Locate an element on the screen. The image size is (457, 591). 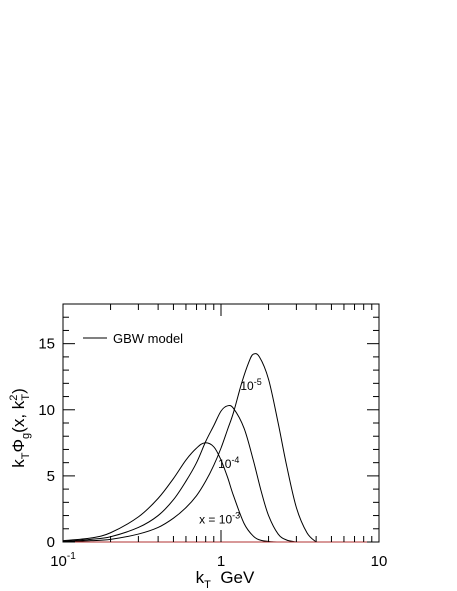
x-tick-label: 10 is located at coordinates (379, 561).